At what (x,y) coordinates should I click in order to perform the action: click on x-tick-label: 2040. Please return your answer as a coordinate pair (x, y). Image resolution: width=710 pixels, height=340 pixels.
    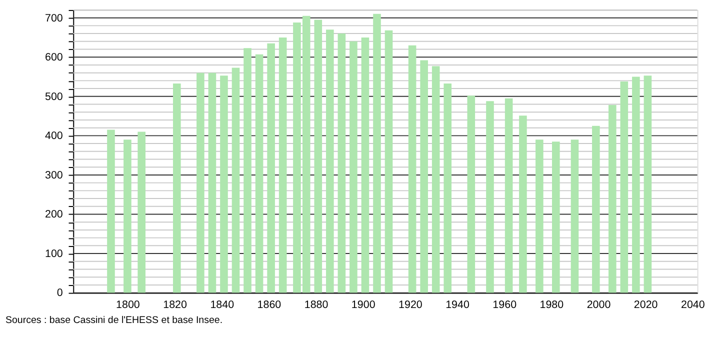
    Looking at the image, I should click on (693, 304).